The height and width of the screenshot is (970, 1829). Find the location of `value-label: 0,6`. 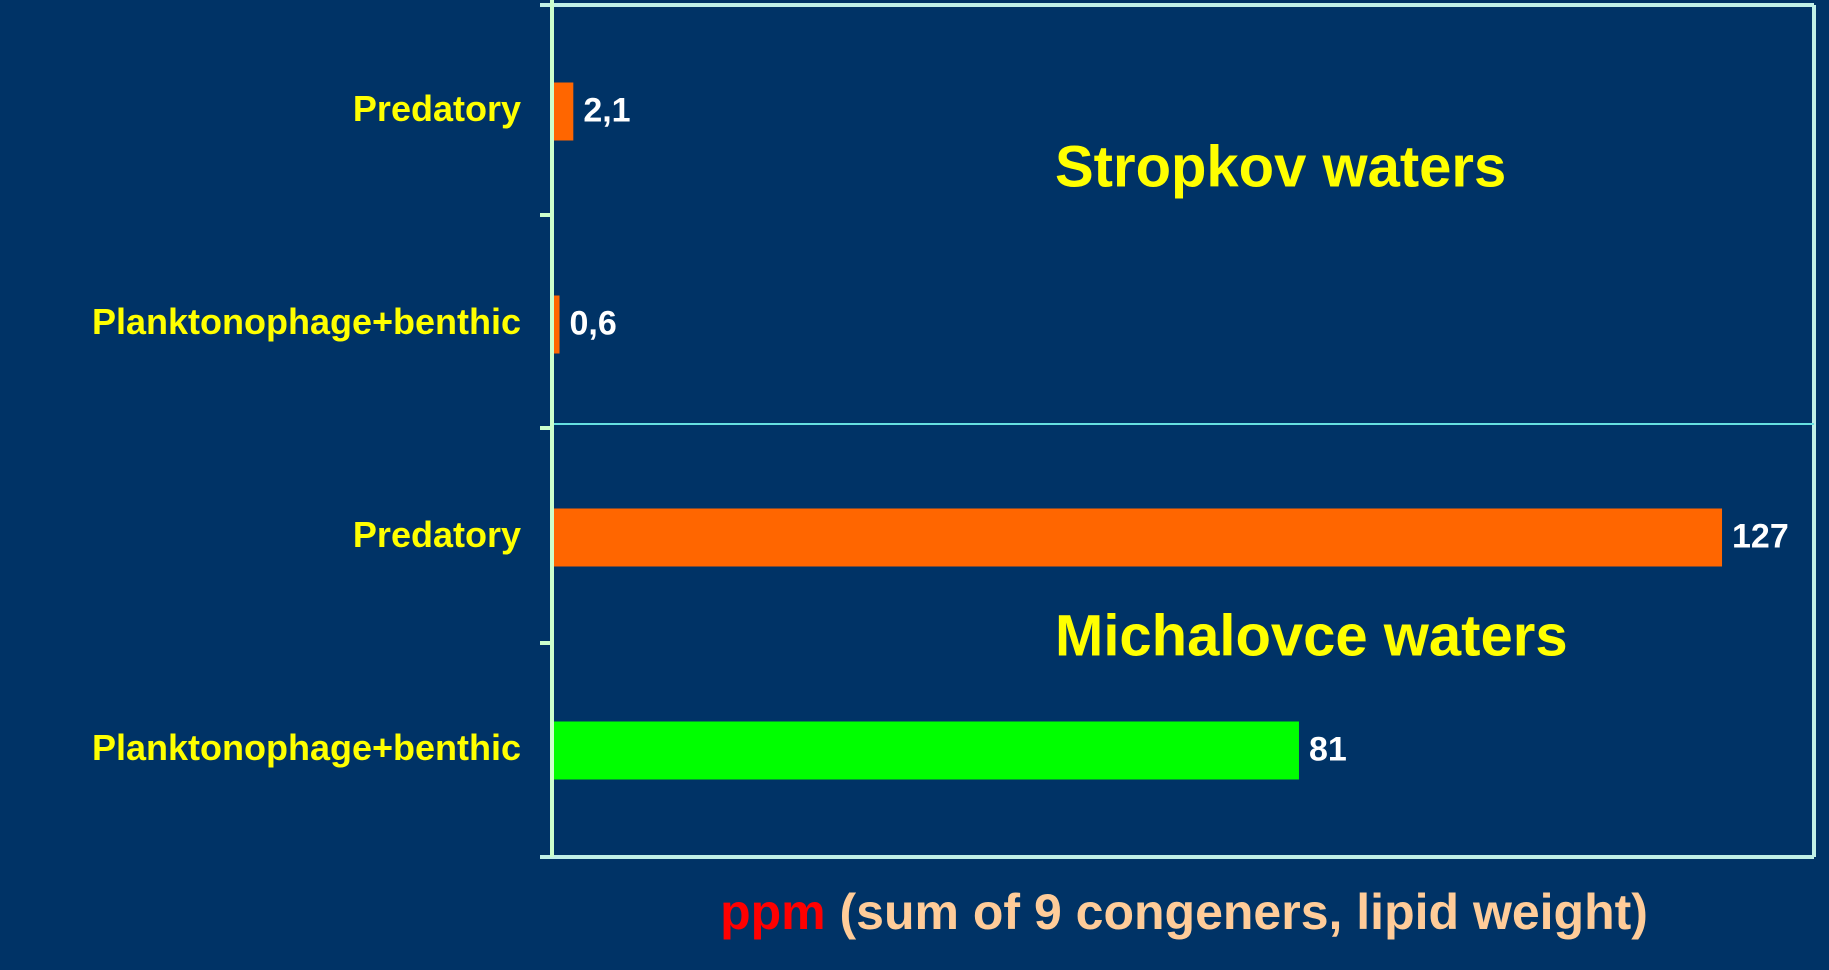

value-label: 0,6 is located at coordinates (593, 323).